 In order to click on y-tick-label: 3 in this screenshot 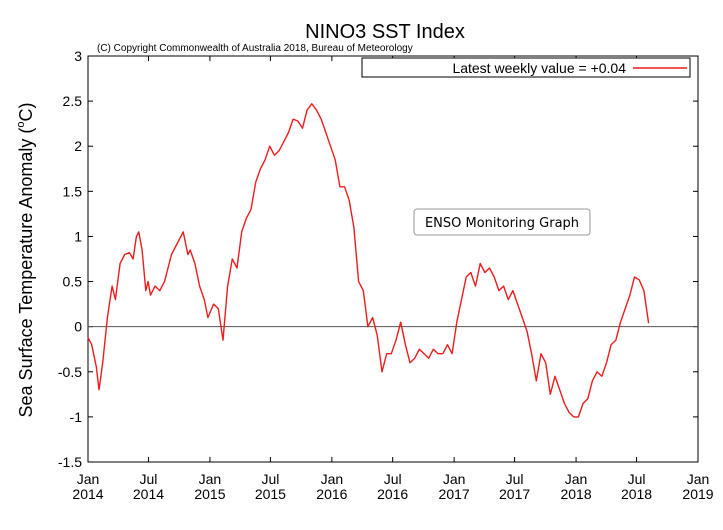, I will do `click(78, 56)`.